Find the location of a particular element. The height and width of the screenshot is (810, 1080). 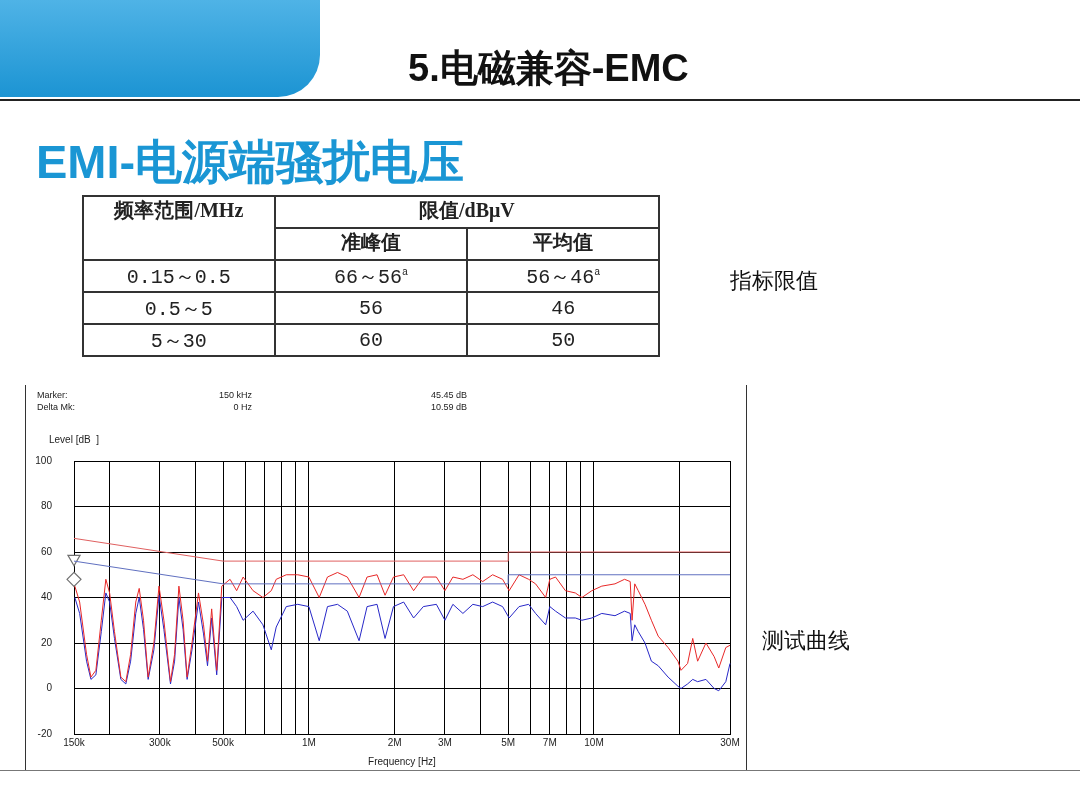

x-tick-label: 2M is located at coordinates (394, 742).